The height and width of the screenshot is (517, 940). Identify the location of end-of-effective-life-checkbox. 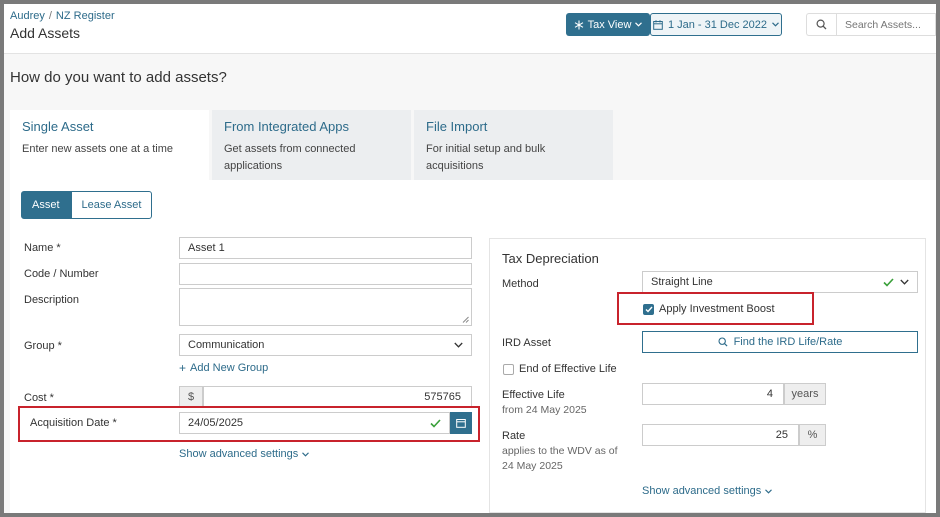
(508, 369).